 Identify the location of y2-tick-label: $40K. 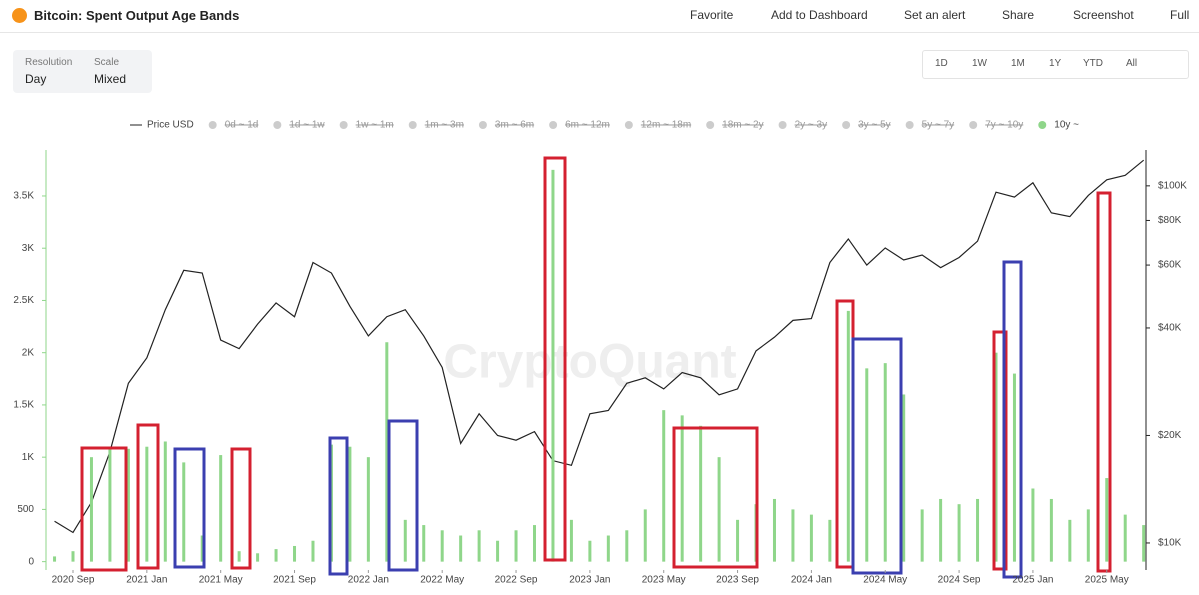
(1170, 328).